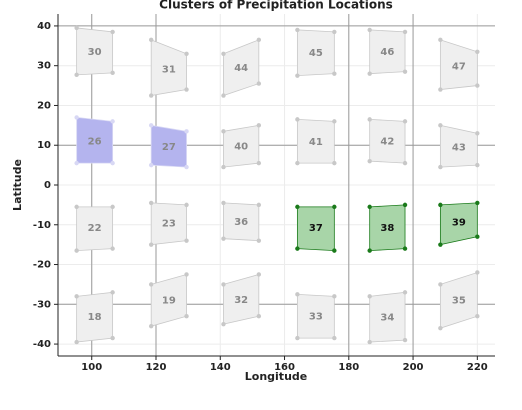  Describe the element at coordinates (95, 228) in the screenshot. I see `cluster-label: 22` at that location.